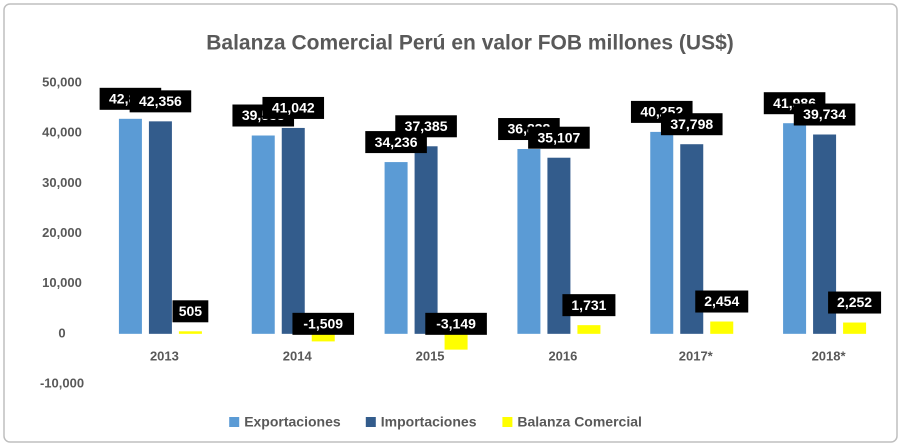  I want to click on x-tick-label: 2013, so click(164, 355).